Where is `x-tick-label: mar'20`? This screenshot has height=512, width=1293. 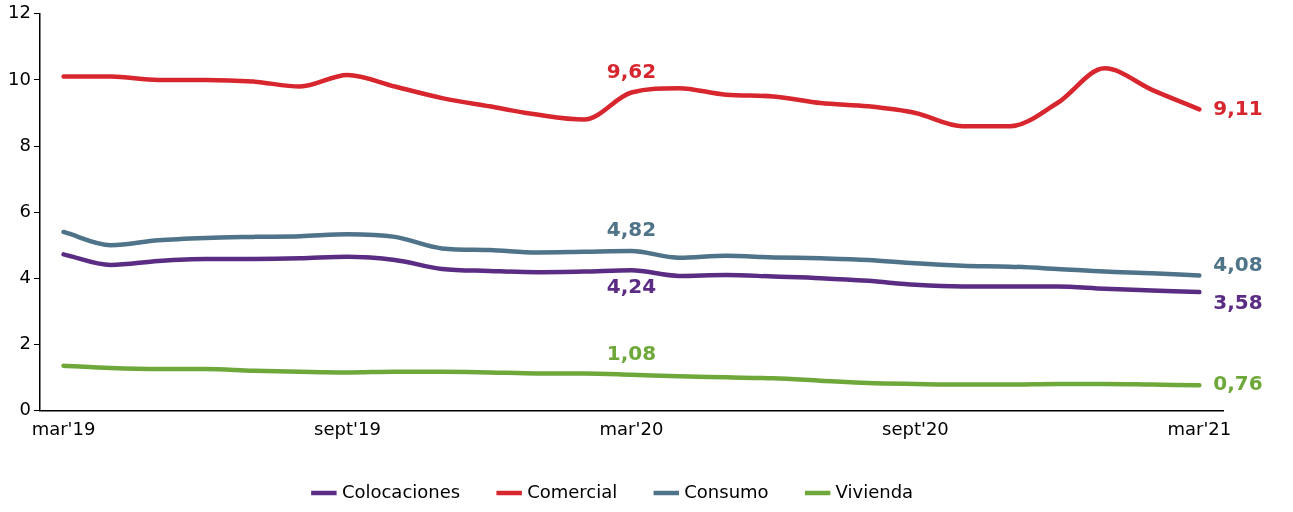
x-tick-label: mar'20 is located at coordinates (631, 428).